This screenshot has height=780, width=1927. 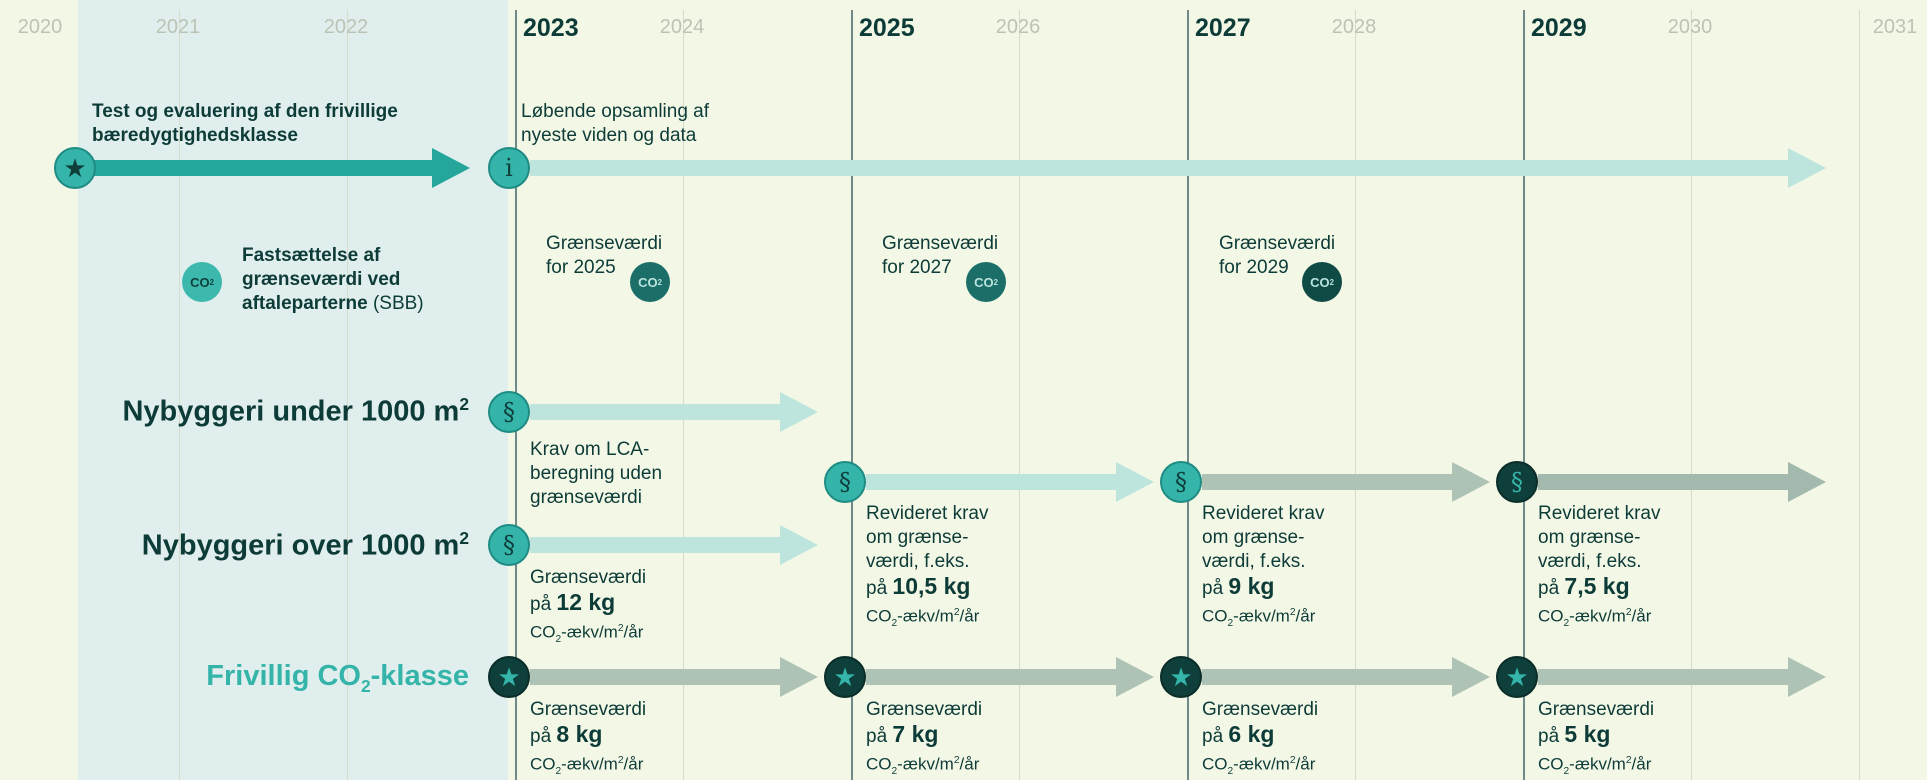 I want to click on year-label: 2025, so click(x=887, y=28).